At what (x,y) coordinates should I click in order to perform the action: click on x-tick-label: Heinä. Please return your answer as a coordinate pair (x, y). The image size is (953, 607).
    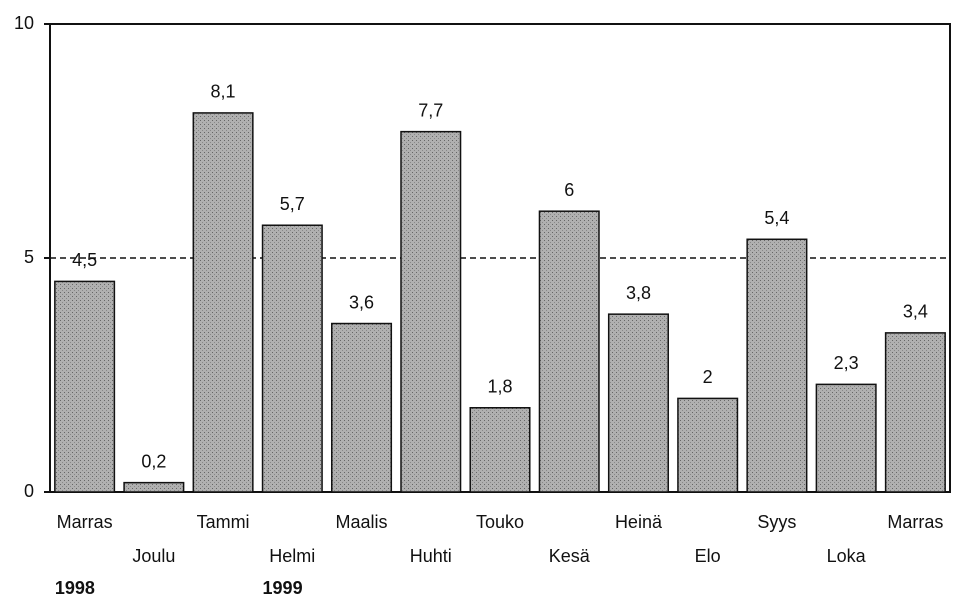
    Looking at the image, I should click on (639, 522).